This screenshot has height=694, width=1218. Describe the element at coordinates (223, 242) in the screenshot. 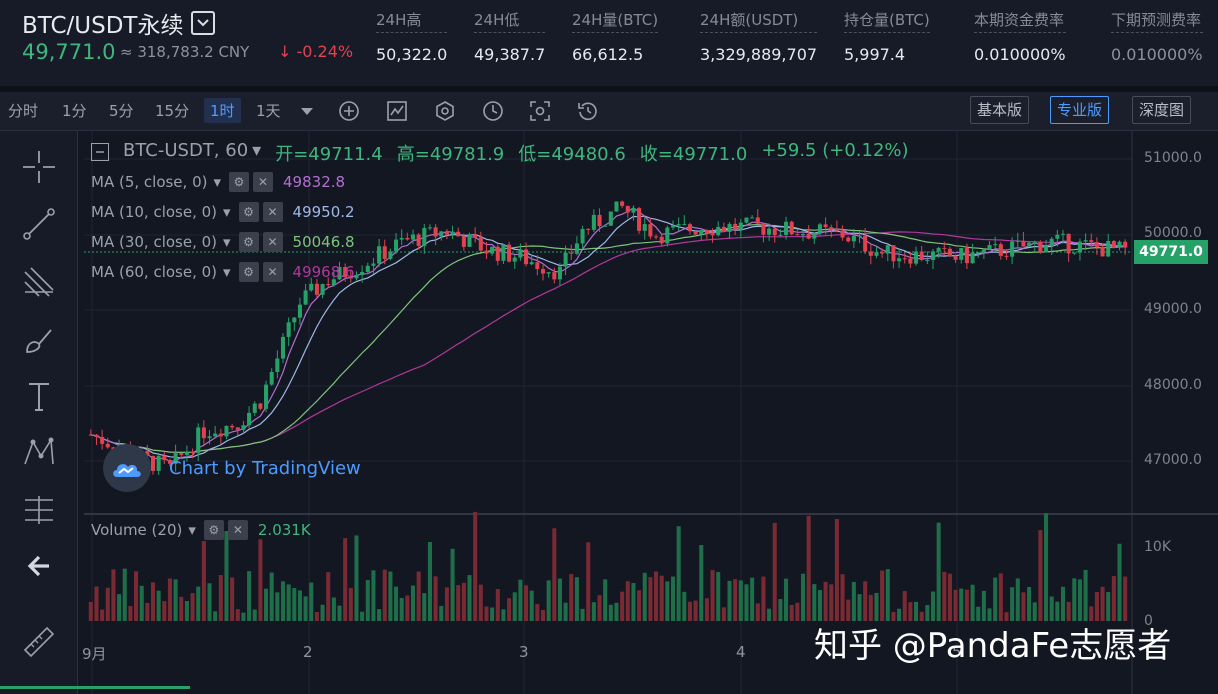

I see `ma-30-row: MA (30, close, 0) ▾ ⚙ ✕ 50046.8` at that location.